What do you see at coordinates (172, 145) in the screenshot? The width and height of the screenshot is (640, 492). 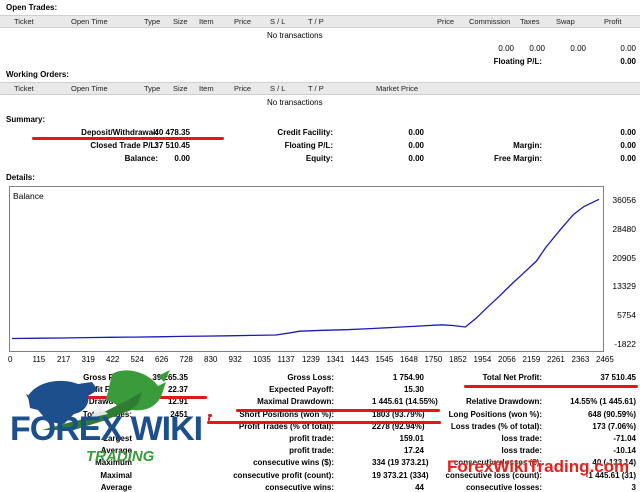 I see `summary-value: 37 510.45` at bounding box center [172, 145].